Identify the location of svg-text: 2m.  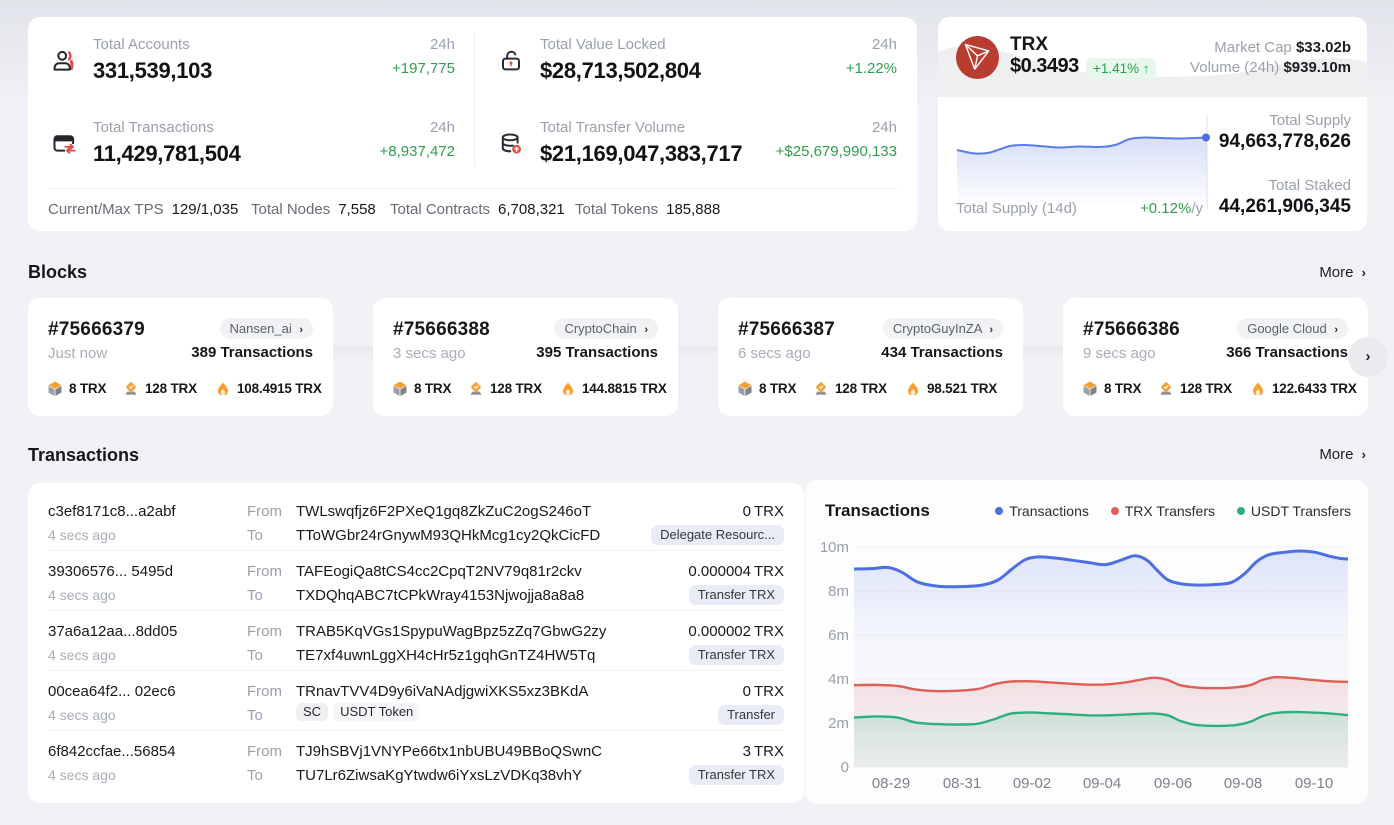
(838, 723).